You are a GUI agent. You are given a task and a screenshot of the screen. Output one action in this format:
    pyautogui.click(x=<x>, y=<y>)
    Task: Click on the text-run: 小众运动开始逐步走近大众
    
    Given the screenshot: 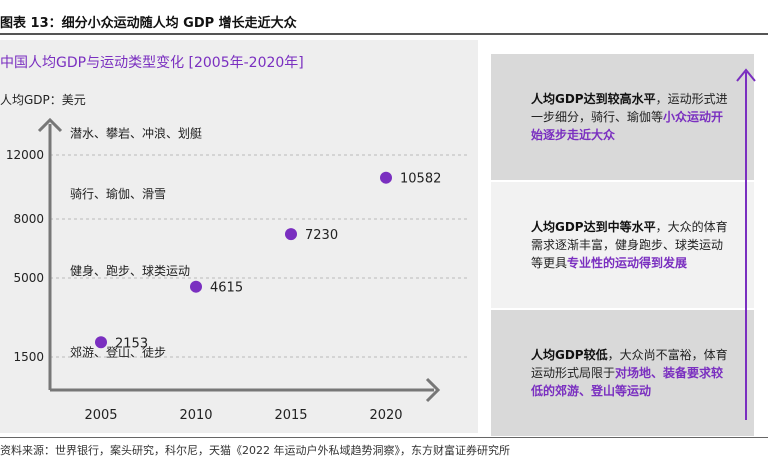 What is the action you would take?
    pyautogui.click(x=627, y=126)
    